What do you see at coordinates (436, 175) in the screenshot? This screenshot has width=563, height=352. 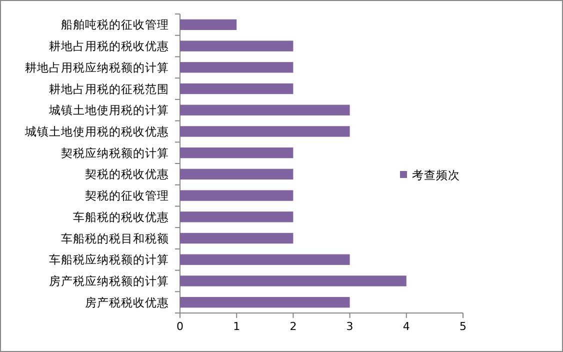 I see `legend-label: 考查频次` at bounding box center [436, 175].